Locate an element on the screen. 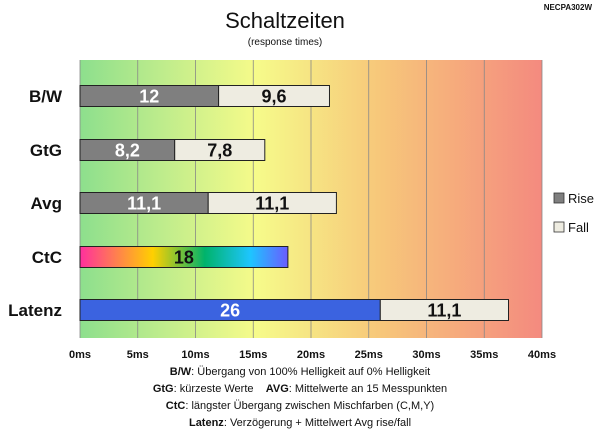  category-labels: B/W GtG Avg CtC Latenz is located at coordinates (35, 203).